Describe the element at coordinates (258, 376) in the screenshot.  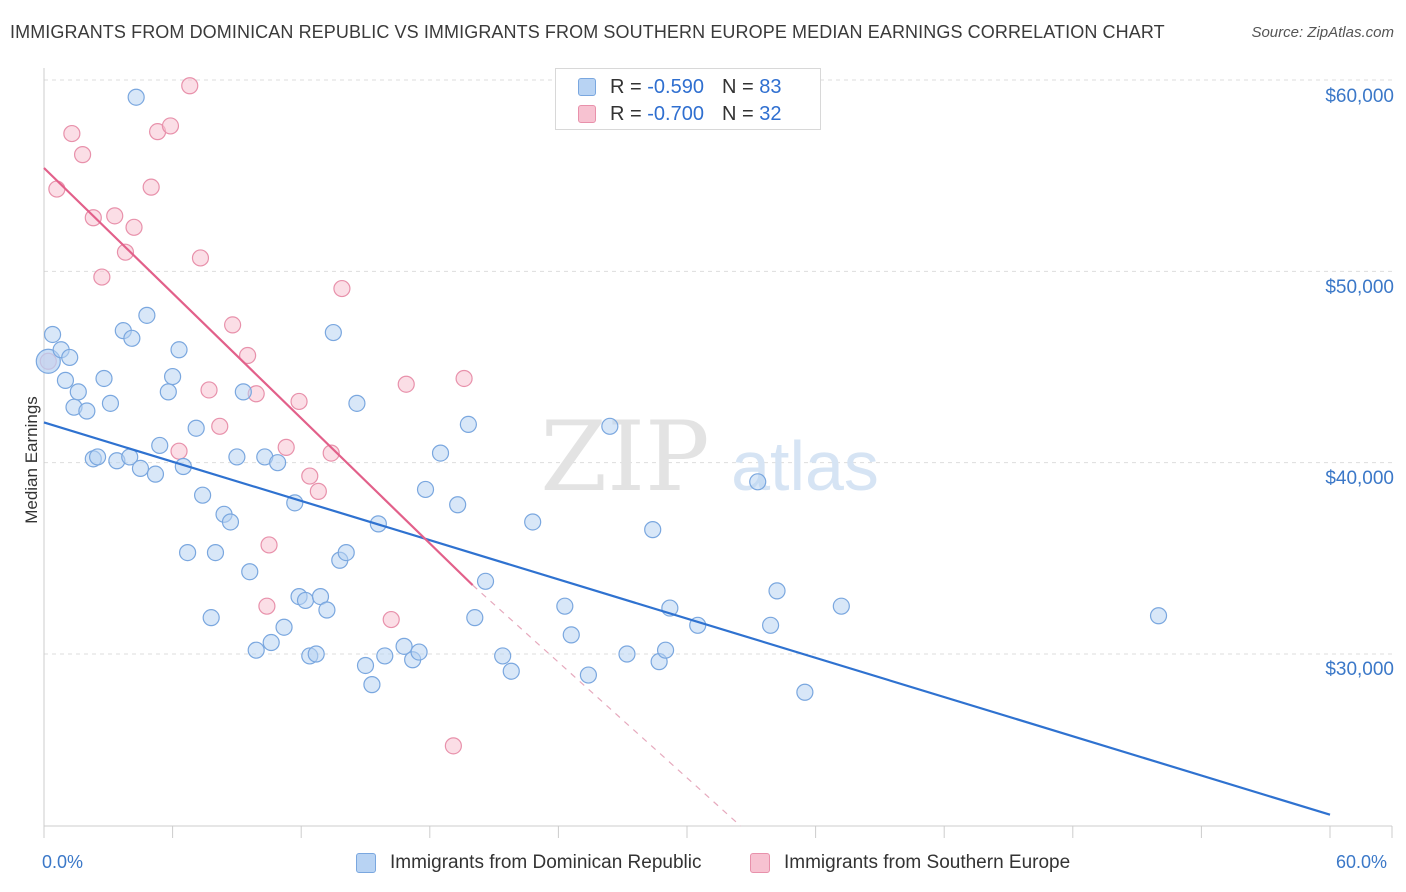
I see `trend-line-southern-europe` at that location.